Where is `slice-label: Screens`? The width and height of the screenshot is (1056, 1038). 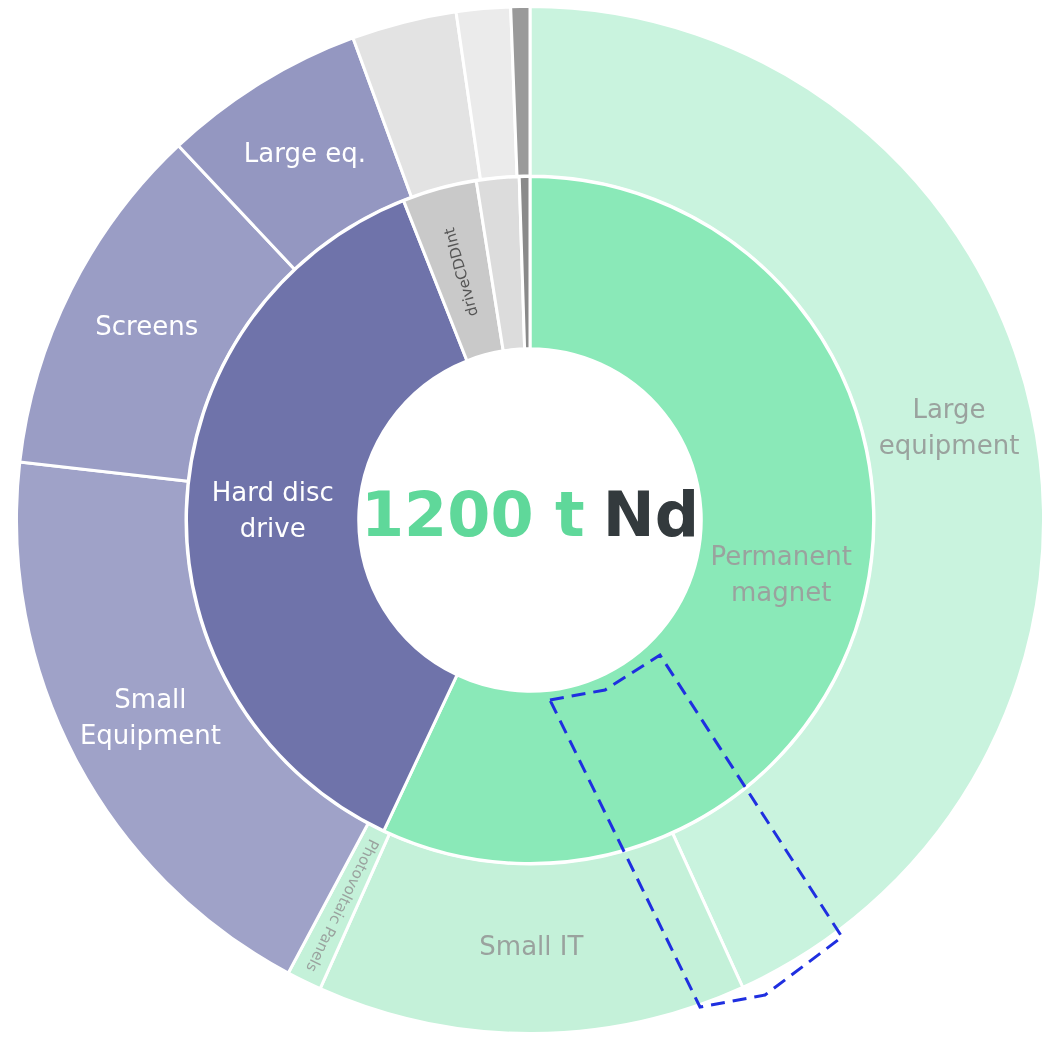 slice-label: Screens is located at coordinates (147, 325).